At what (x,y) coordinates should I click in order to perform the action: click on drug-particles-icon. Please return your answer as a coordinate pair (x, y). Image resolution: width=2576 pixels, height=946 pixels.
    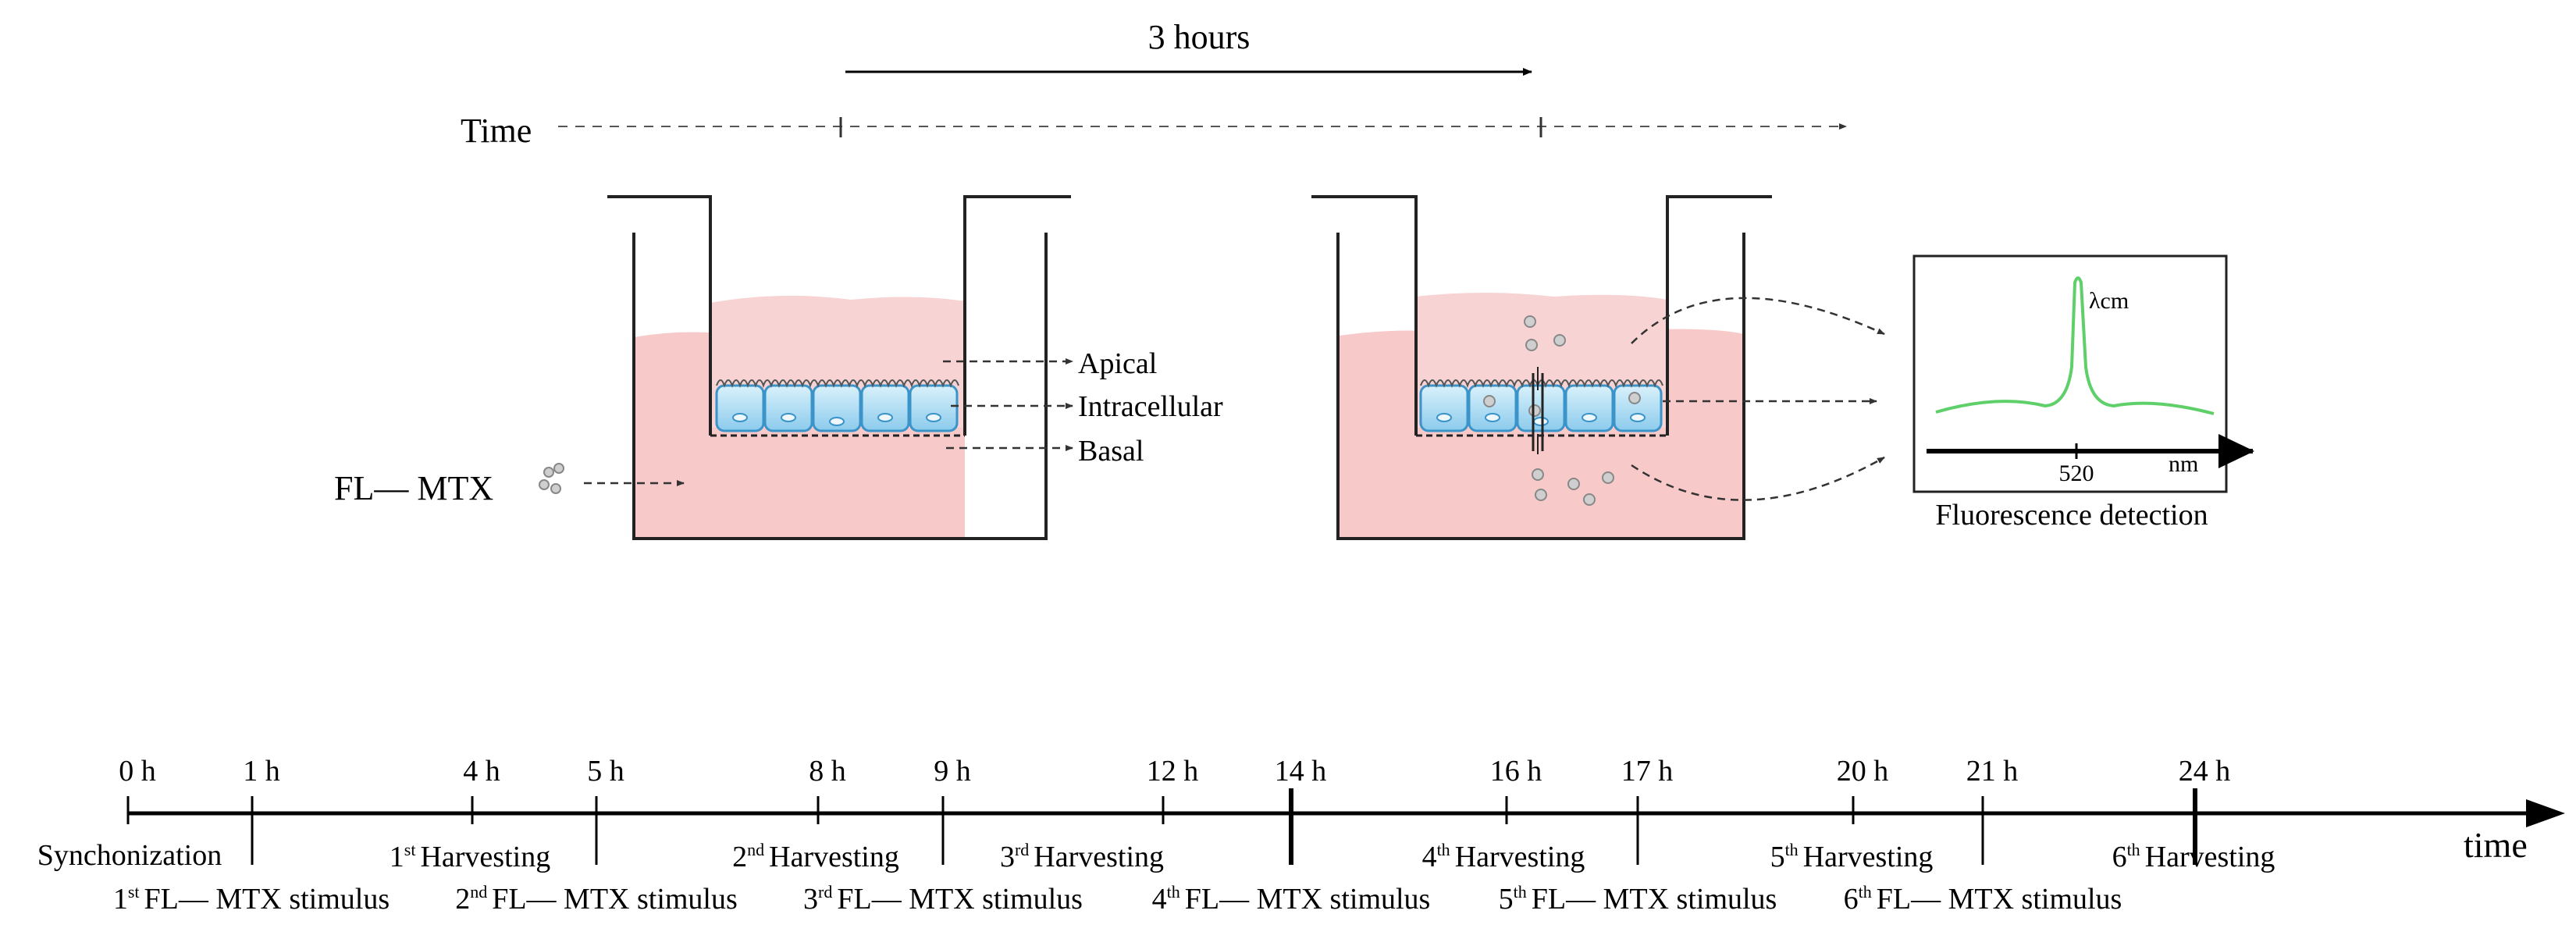
    Looking at the image, I should click on (551, 478).